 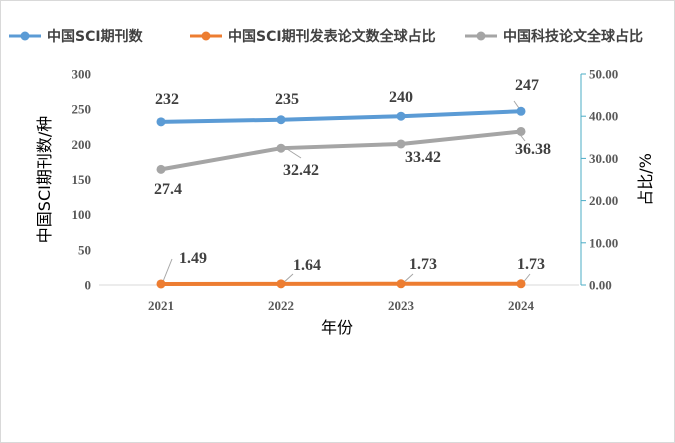 What do you see at coordinates (168, 189) in the screenshot?
I see `data-label: 27.4` at bounding box center [168, 189].